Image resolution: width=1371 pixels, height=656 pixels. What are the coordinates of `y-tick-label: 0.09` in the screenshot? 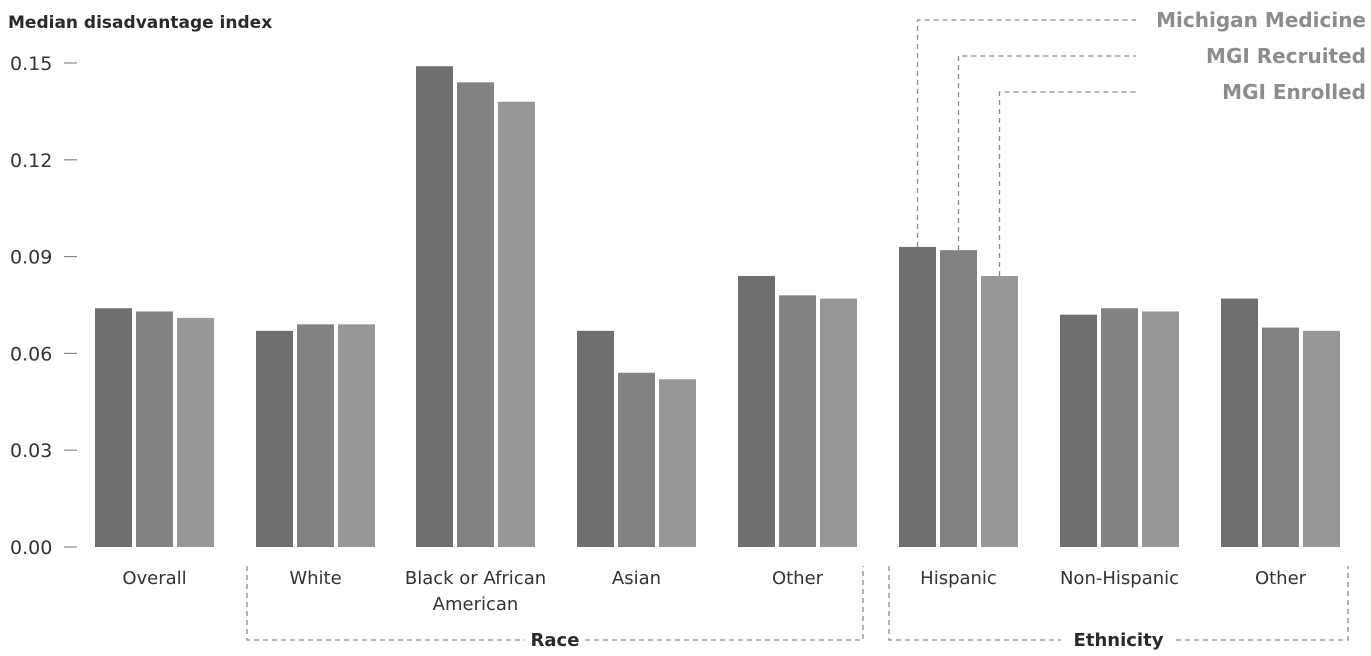 It's located at (31, 258).